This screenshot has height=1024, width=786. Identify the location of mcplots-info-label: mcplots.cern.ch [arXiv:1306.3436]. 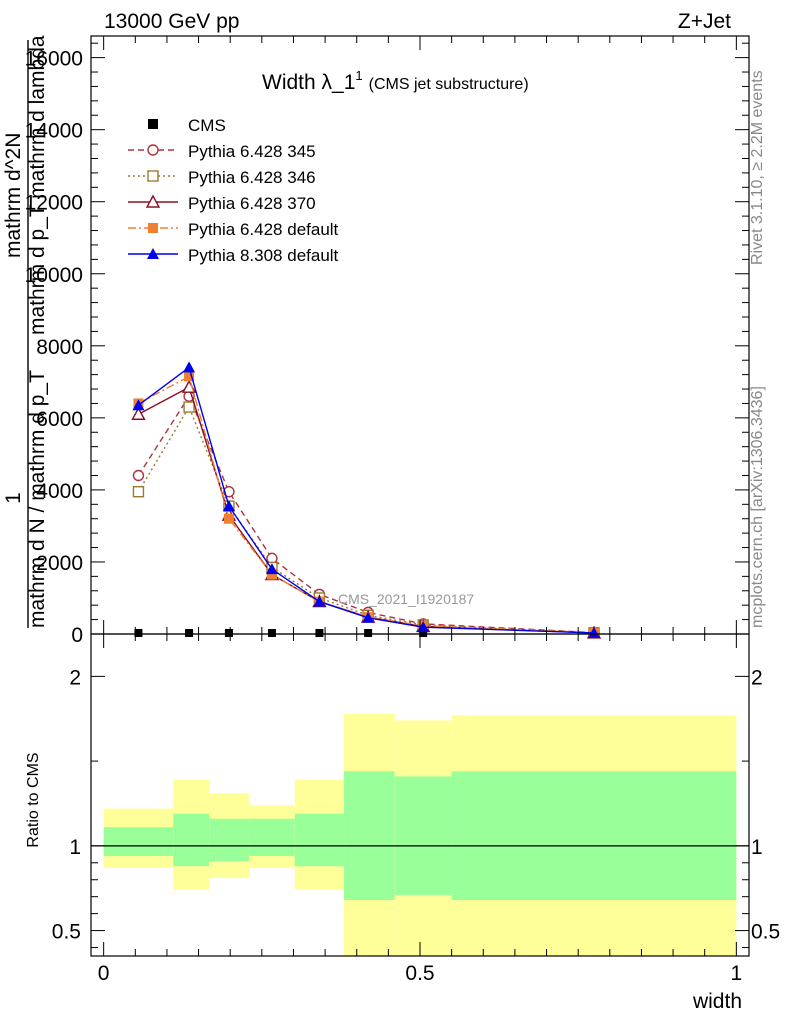
(757, 507).